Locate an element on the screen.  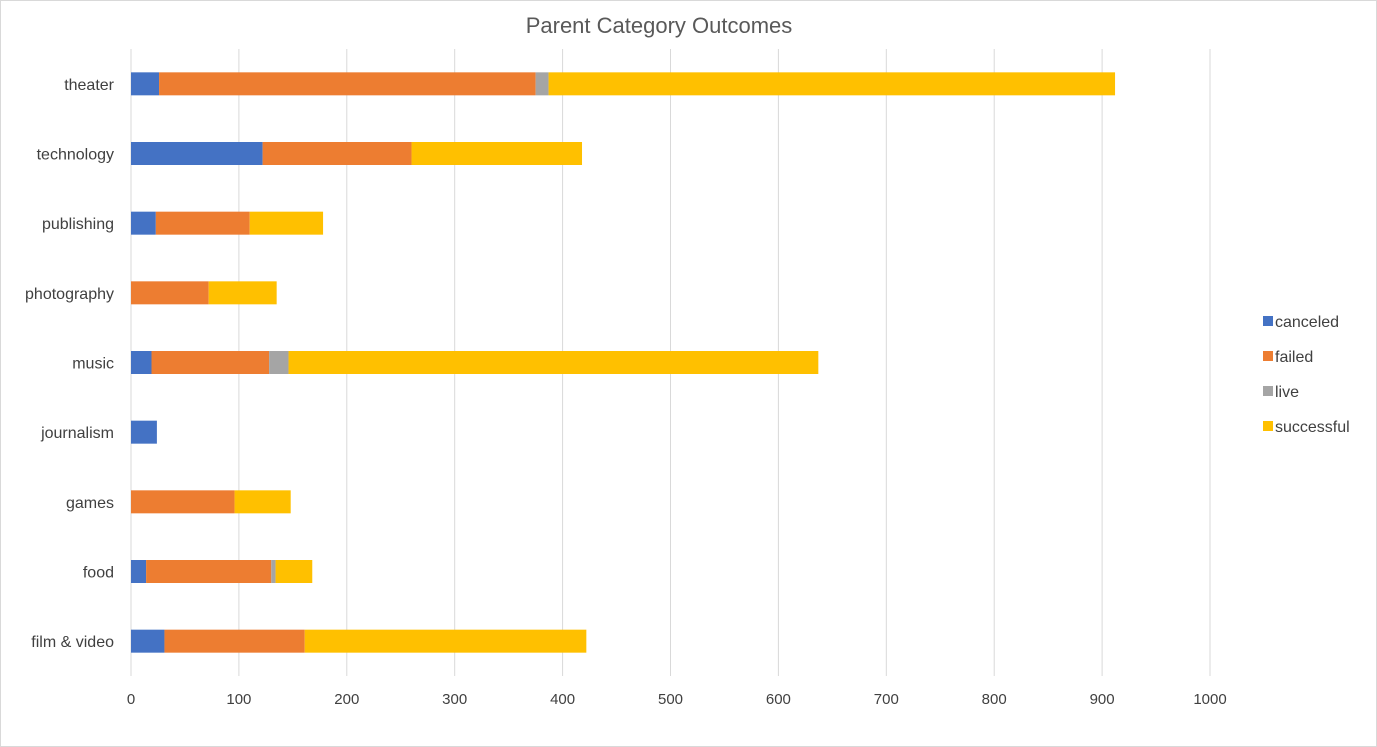
x-tick-label-900: 900 is located at coordinates (1102, 699).